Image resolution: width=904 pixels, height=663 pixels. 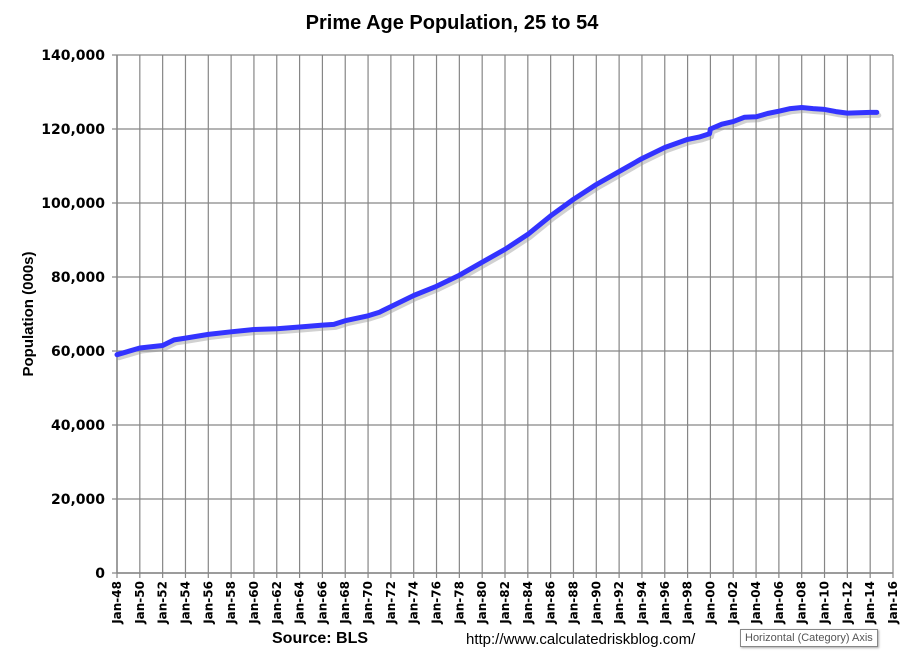 What do you see at coordinates (802, 603) in the screenshot?
I see `x-tick-label: Jan-08` at bounding box center [802, 603].